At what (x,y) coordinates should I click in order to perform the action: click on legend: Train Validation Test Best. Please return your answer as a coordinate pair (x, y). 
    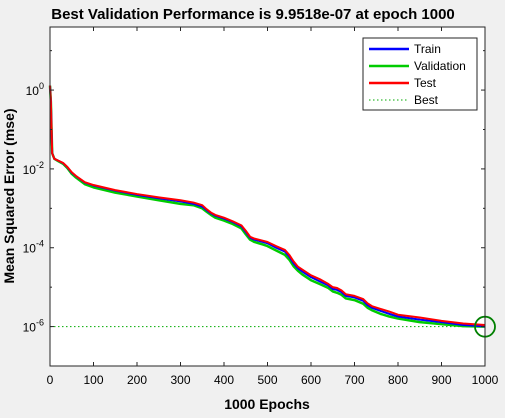
    Looking at the image, I should click on (420, 74).